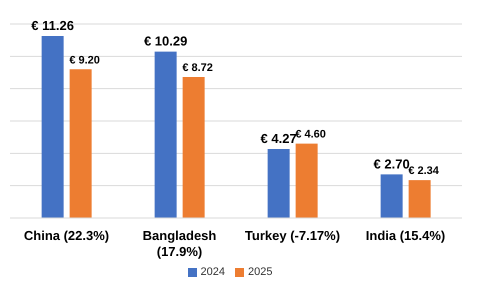 The height and width of the screenshot is (286, 478). I want to click on data-label: € 2.70, so click(392, 164).